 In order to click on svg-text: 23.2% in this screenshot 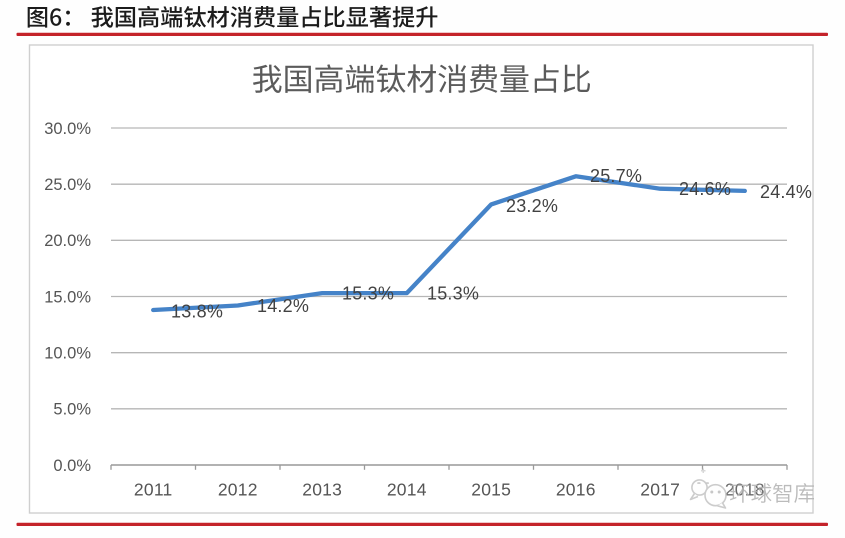, I will do `click(532, 206)`.